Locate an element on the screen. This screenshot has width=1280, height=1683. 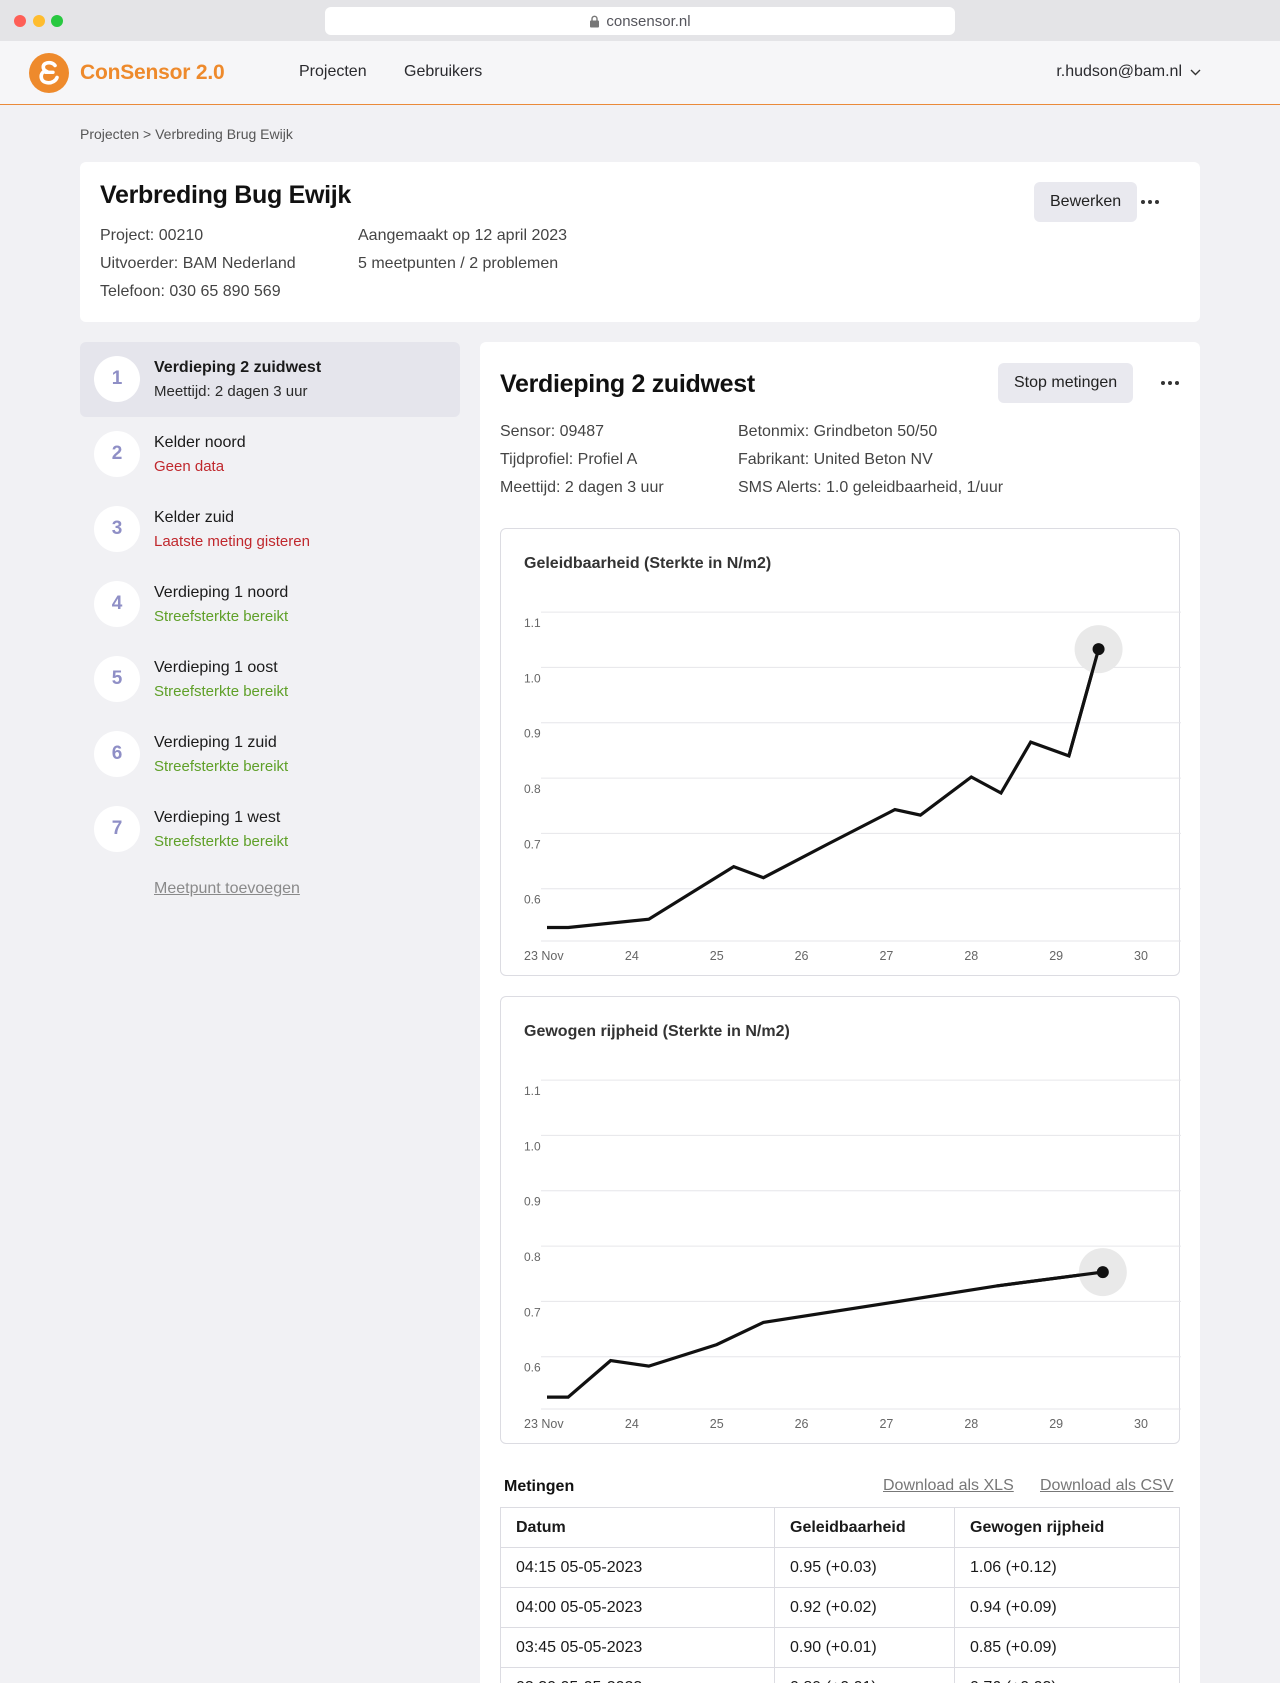
user-menu: r.hudson@bam.nl is located at coordinates (1128, 72).